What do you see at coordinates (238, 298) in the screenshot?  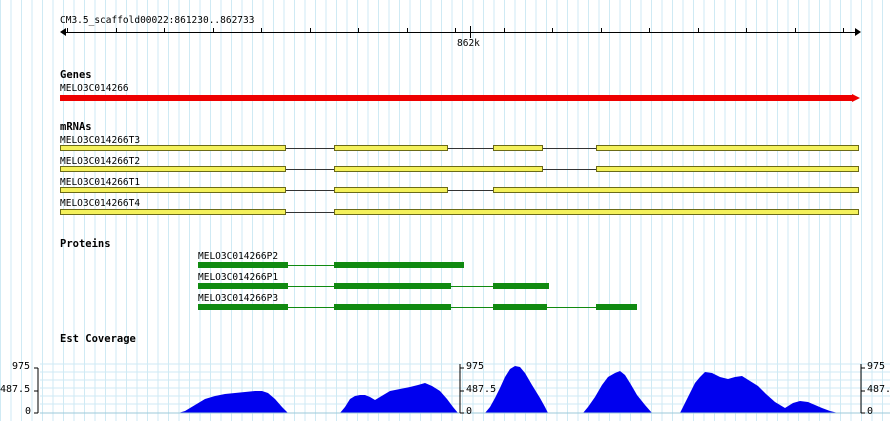 I see `protein-label-p3: MELO3C014266P3` at bounding box center [238, 298].